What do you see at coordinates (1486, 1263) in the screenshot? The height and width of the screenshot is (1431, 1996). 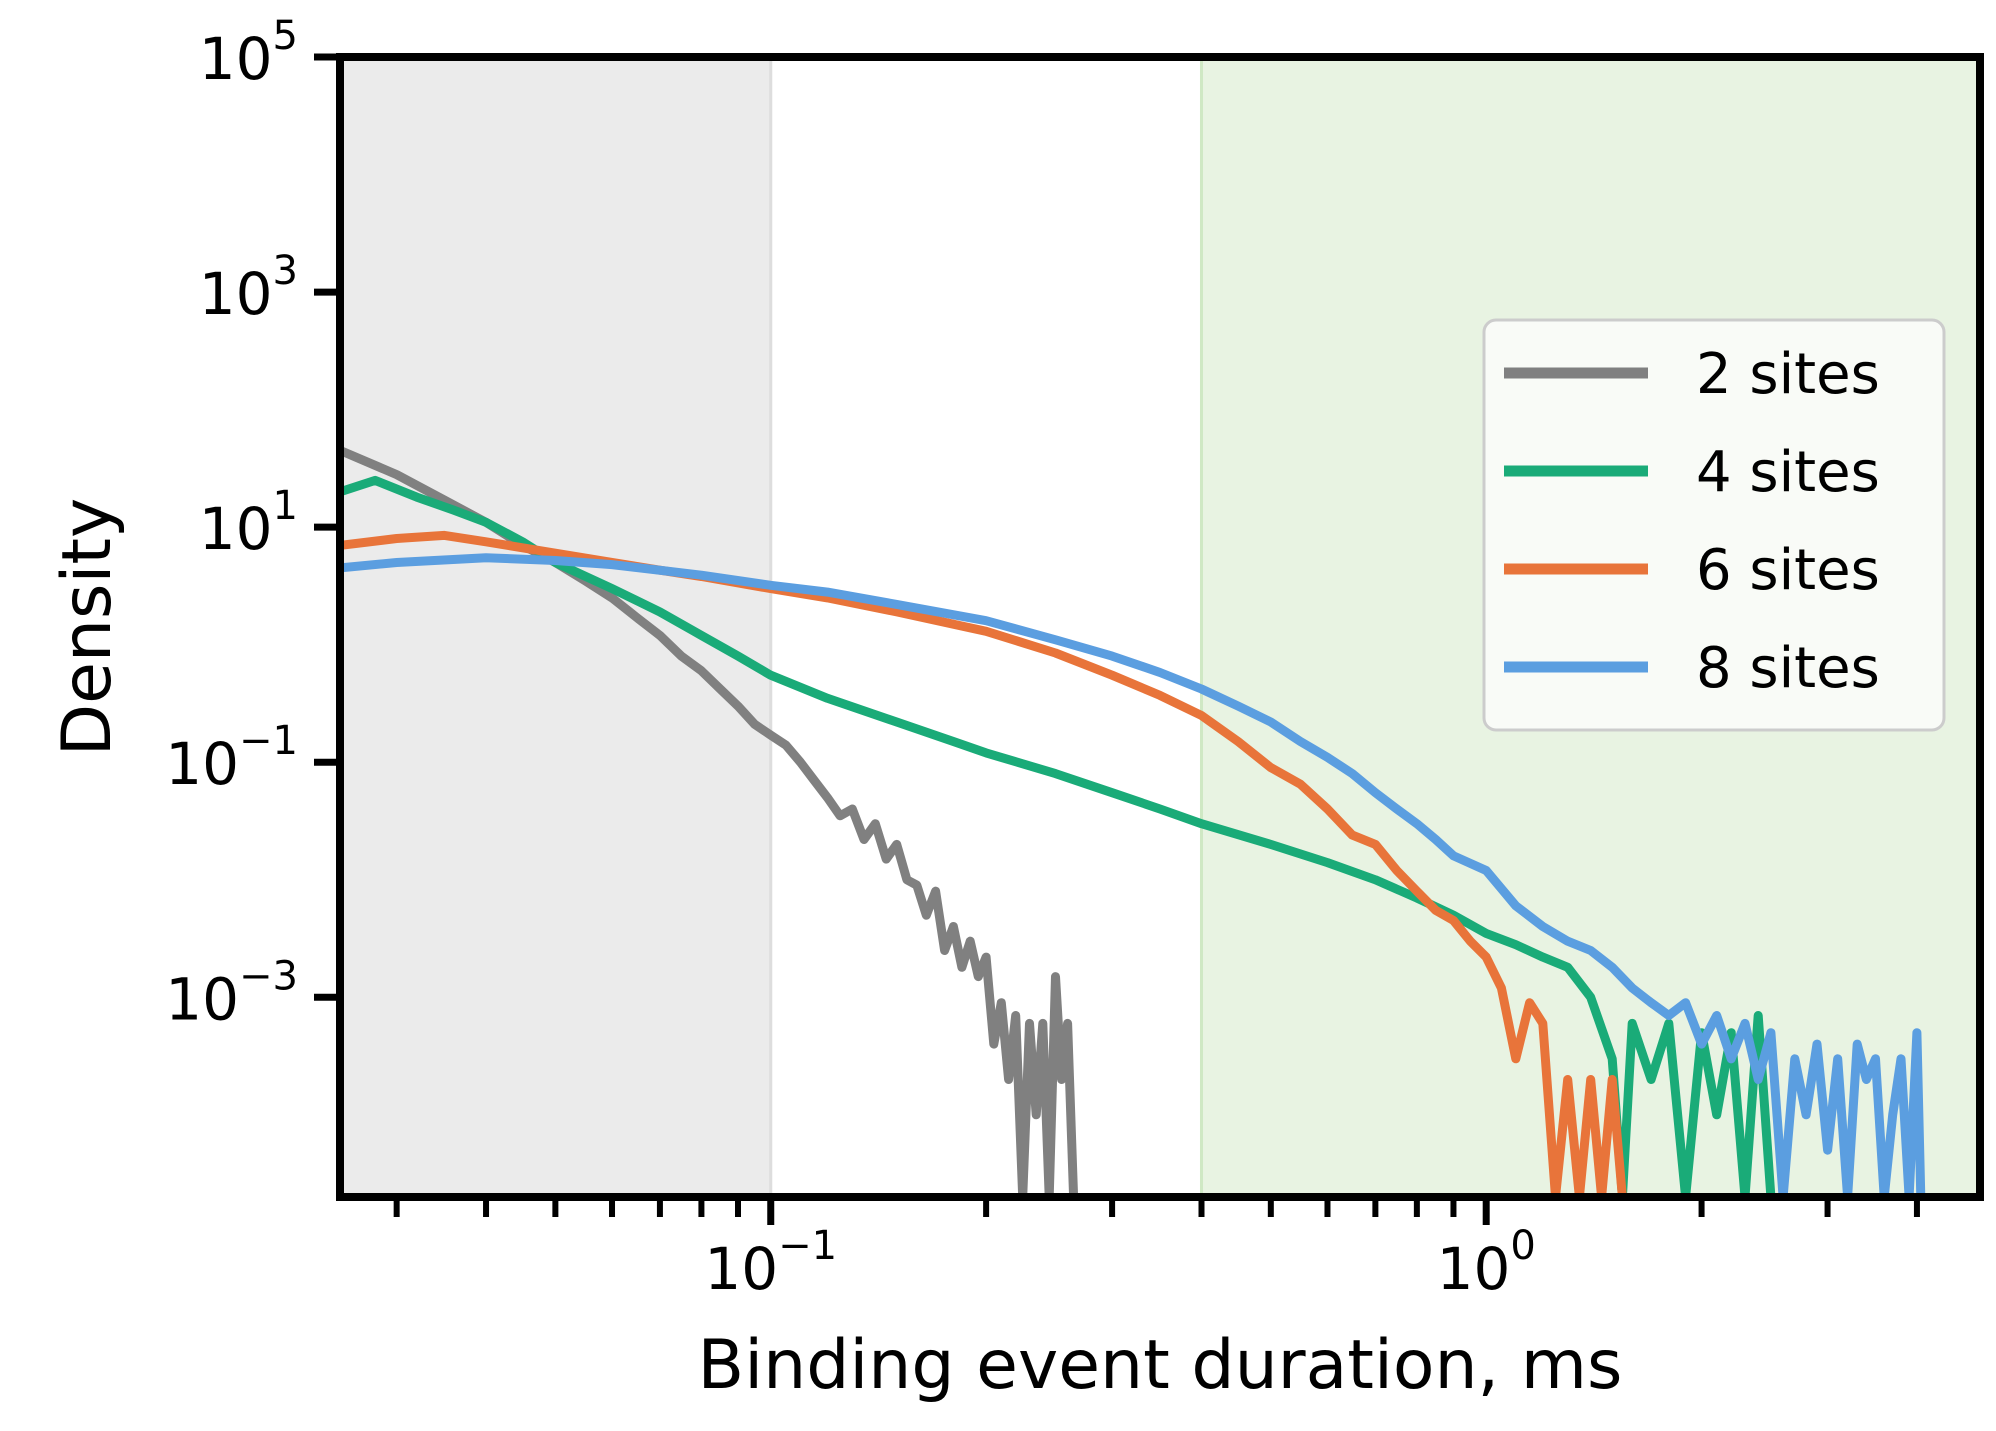 I see `x-tick-label-2: 10⁰` at bounding box center [1486, 1263].